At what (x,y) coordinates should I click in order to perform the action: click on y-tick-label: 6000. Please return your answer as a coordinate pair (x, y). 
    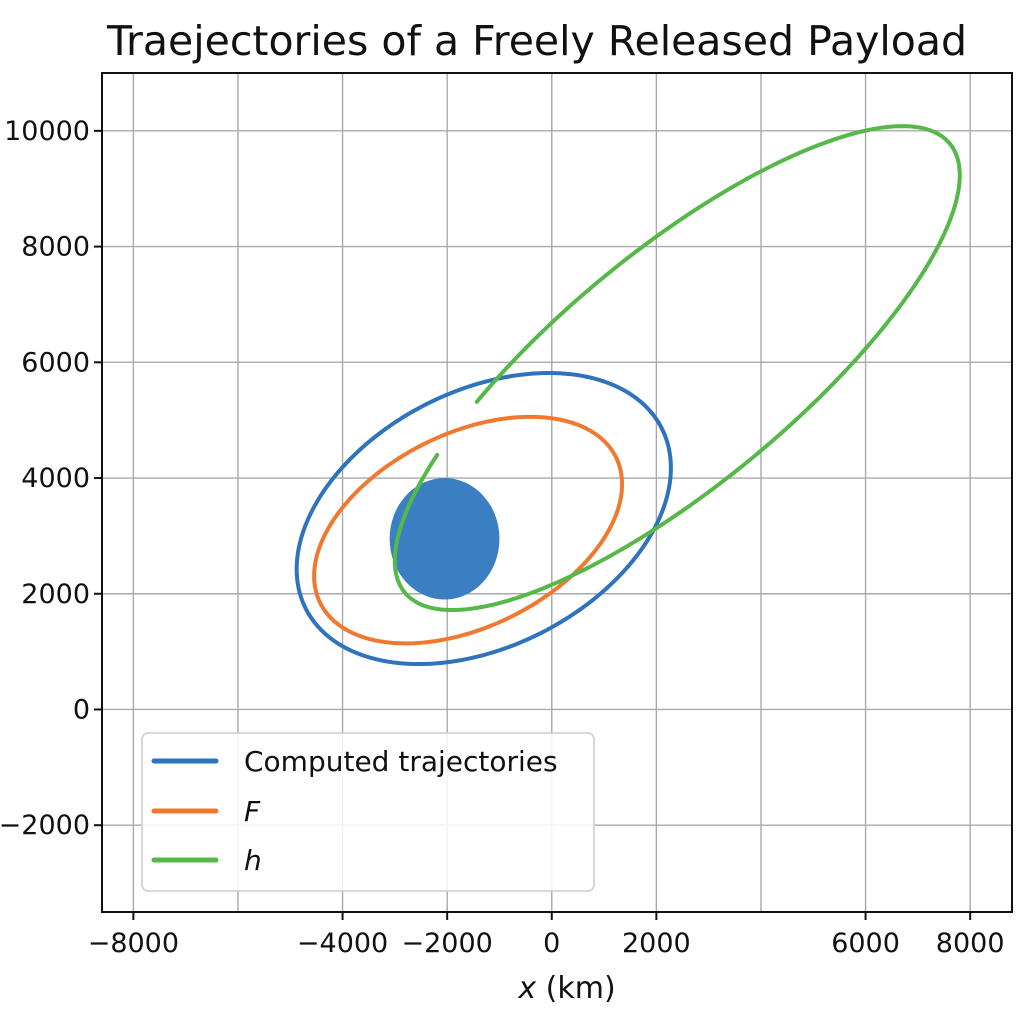
    Looking at the image, I should click on (55, 362).